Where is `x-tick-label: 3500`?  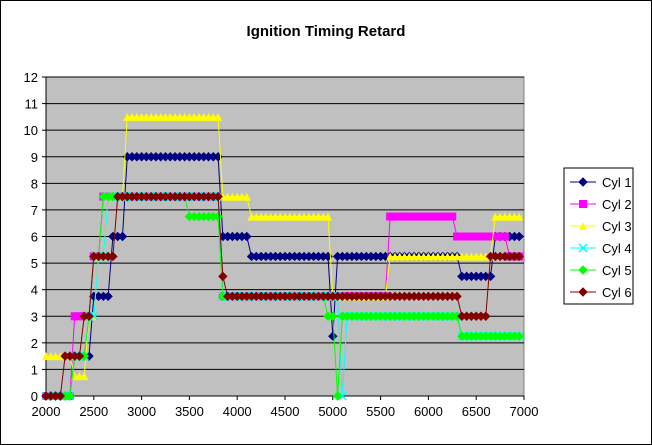 x-tick-label: 3500 is located at coordinates (189, 411).